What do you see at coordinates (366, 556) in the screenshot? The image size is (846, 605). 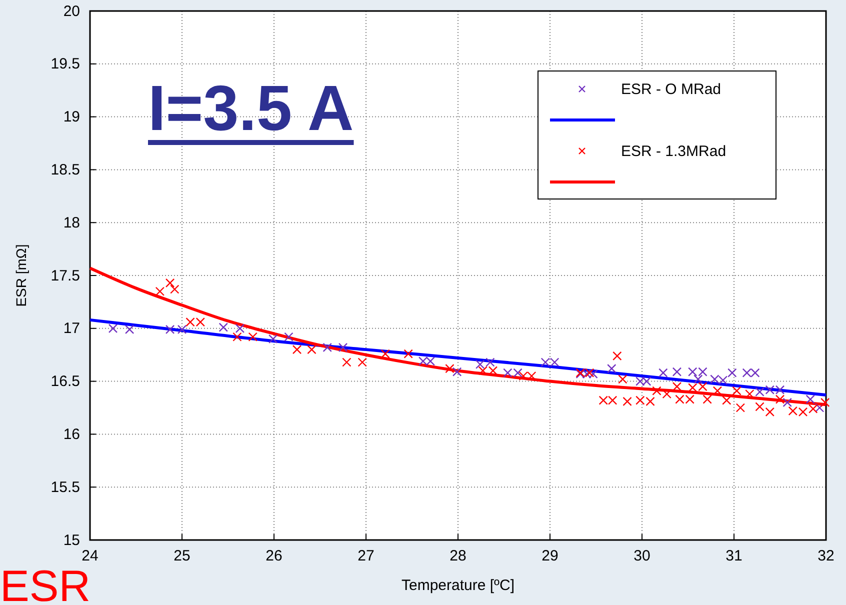 I see `x-tick-label: 27` at bounding box center [366, 556].